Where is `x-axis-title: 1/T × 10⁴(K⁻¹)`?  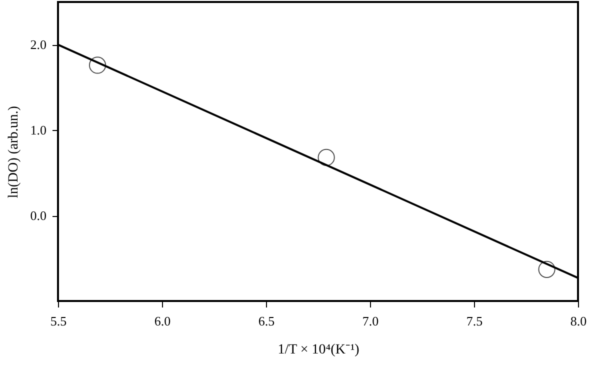
x-axis-title: 1/T × 10⁴(K⁻¹) is located at coordinates (319, 350).